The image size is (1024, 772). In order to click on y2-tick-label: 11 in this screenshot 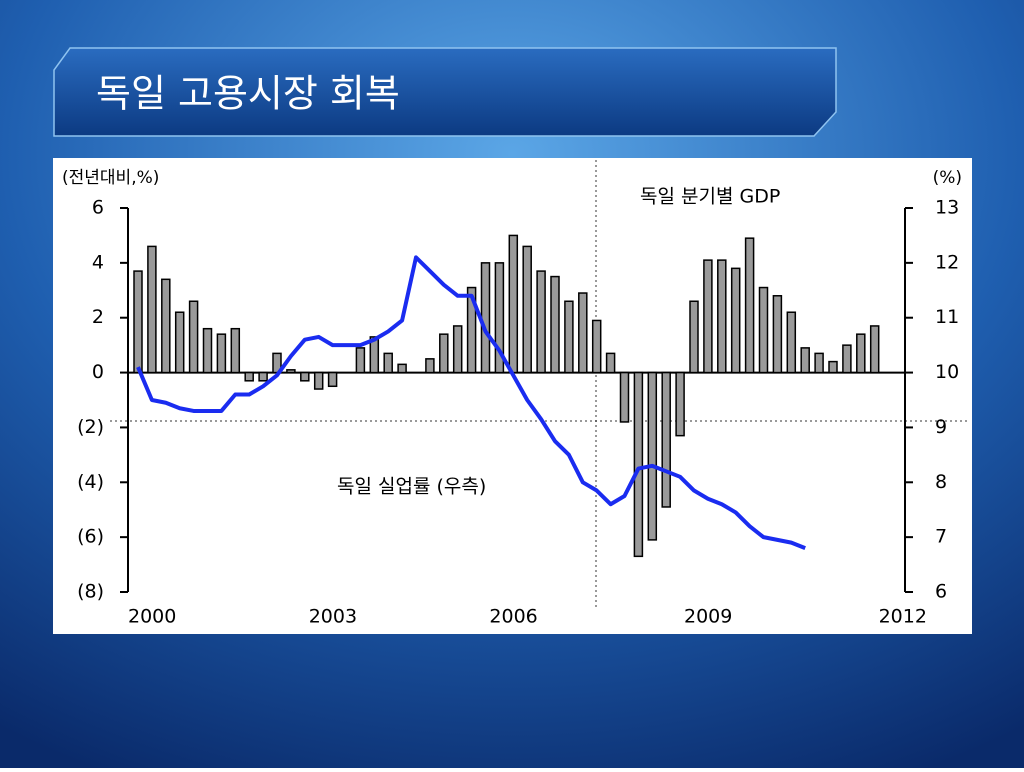, I will do `click(947, 317)`.